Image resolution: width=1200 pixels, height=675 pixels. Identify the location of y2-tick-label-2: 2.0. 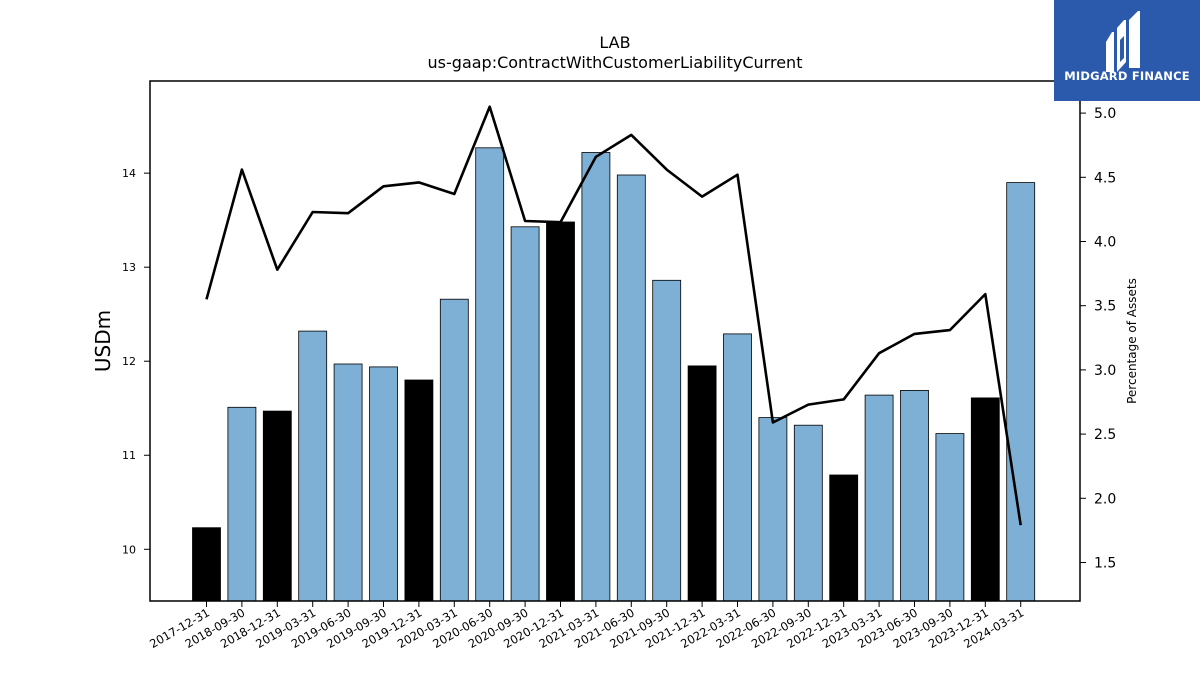
(1105, 499).